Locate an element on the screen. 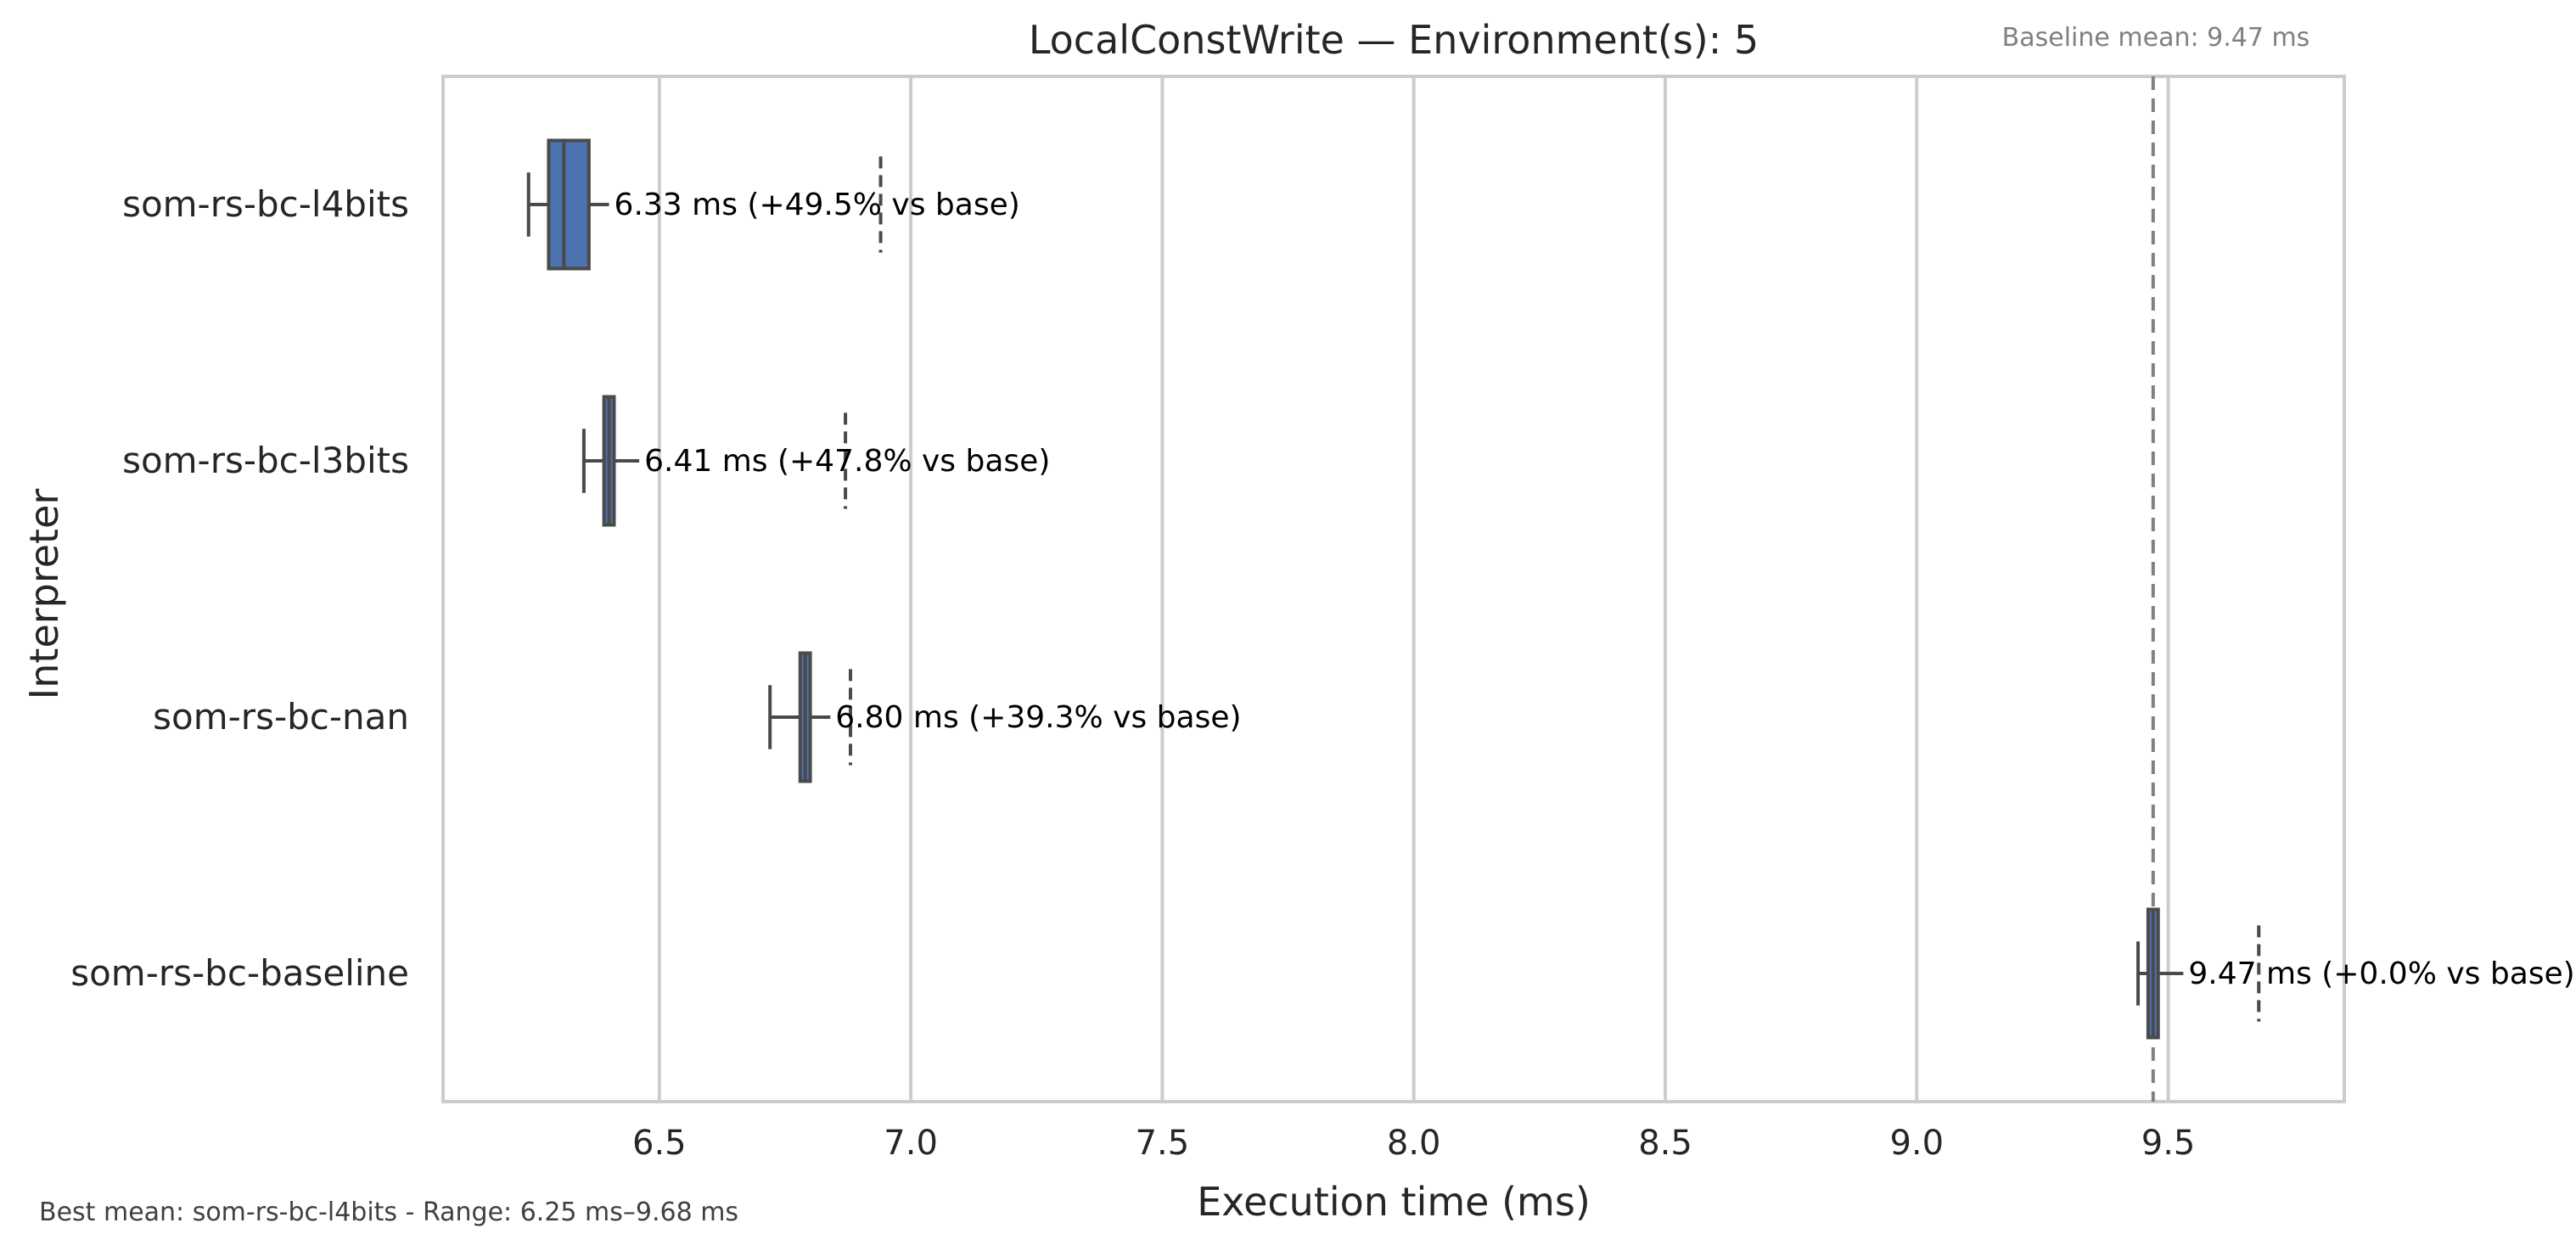 The height and width of the screenshot is (1251, 2576). data-label: 9.47 ms (+0.0% vs base) is located at coordinates (2381, 973).